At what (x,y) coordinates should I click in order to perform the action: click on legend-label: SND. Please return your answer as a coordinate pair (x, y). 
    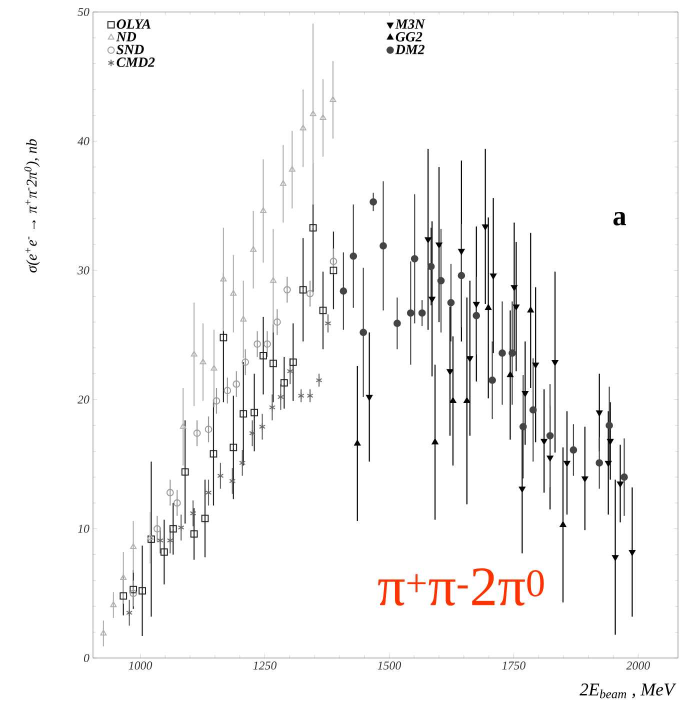
    Looking at the image, I should click on (130, 49).